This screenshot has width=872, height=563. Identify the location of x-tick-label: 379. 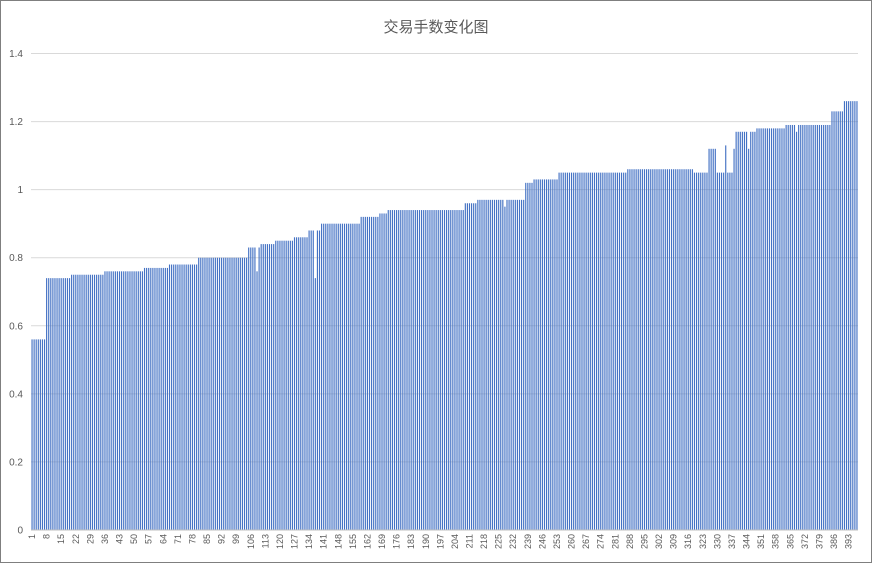
(819, 541).